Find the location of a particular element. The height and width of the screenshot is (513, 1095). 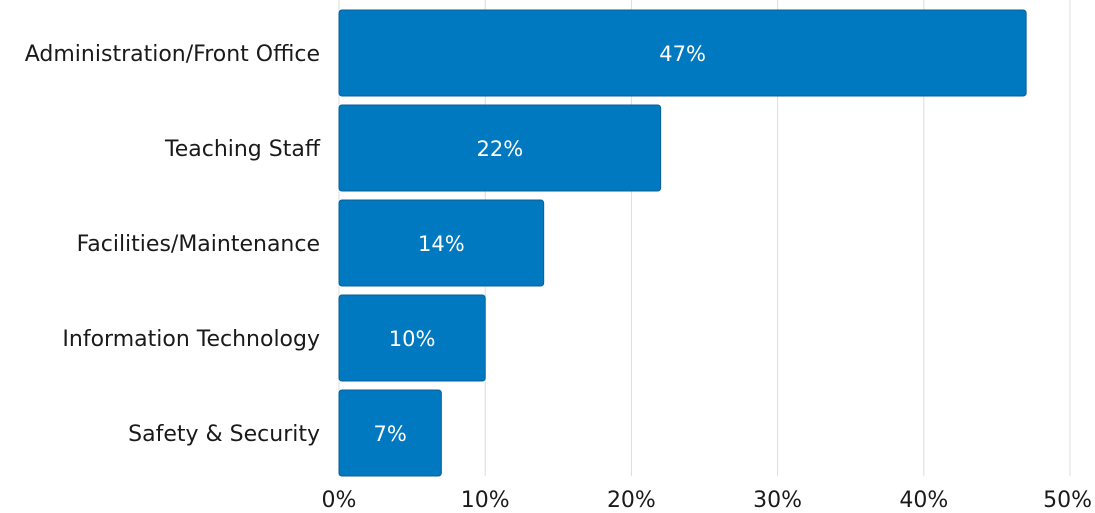

category-label-2: Facilities/Maintenance is located at coordinates (198, 244).